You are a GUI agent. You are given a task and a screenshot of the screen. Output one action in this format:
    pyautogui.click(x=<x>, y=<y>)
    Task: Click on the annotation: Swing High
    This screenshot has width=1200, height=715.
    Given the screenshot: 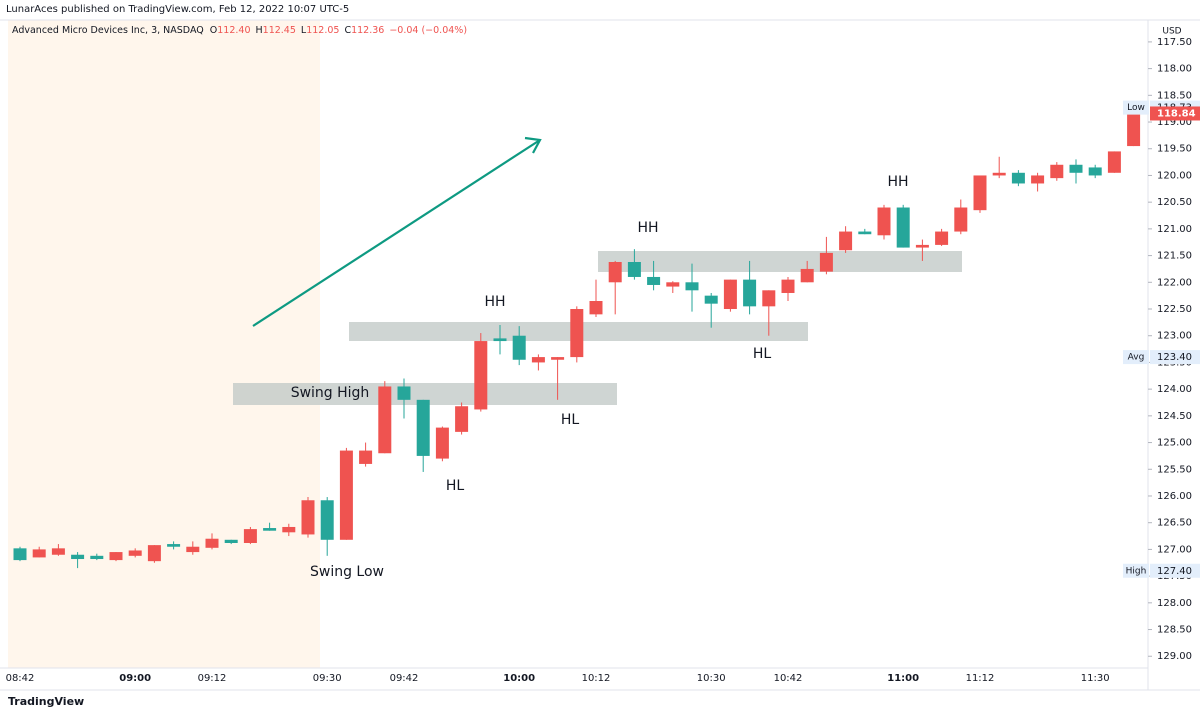 What is the action you would take?
    pyautogui.click(x=330, y=393)
    